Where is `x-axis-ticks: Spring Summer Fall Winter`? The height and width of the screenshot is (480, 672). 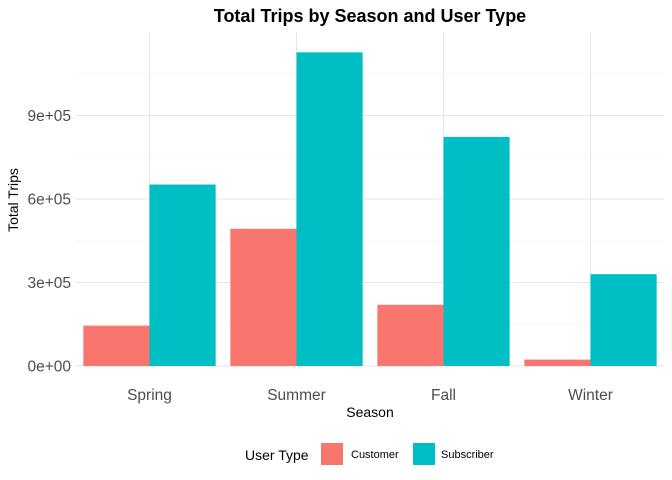
x-axis-ticks: Spring Summer Fall Winter is located at coordinates (370, 395).